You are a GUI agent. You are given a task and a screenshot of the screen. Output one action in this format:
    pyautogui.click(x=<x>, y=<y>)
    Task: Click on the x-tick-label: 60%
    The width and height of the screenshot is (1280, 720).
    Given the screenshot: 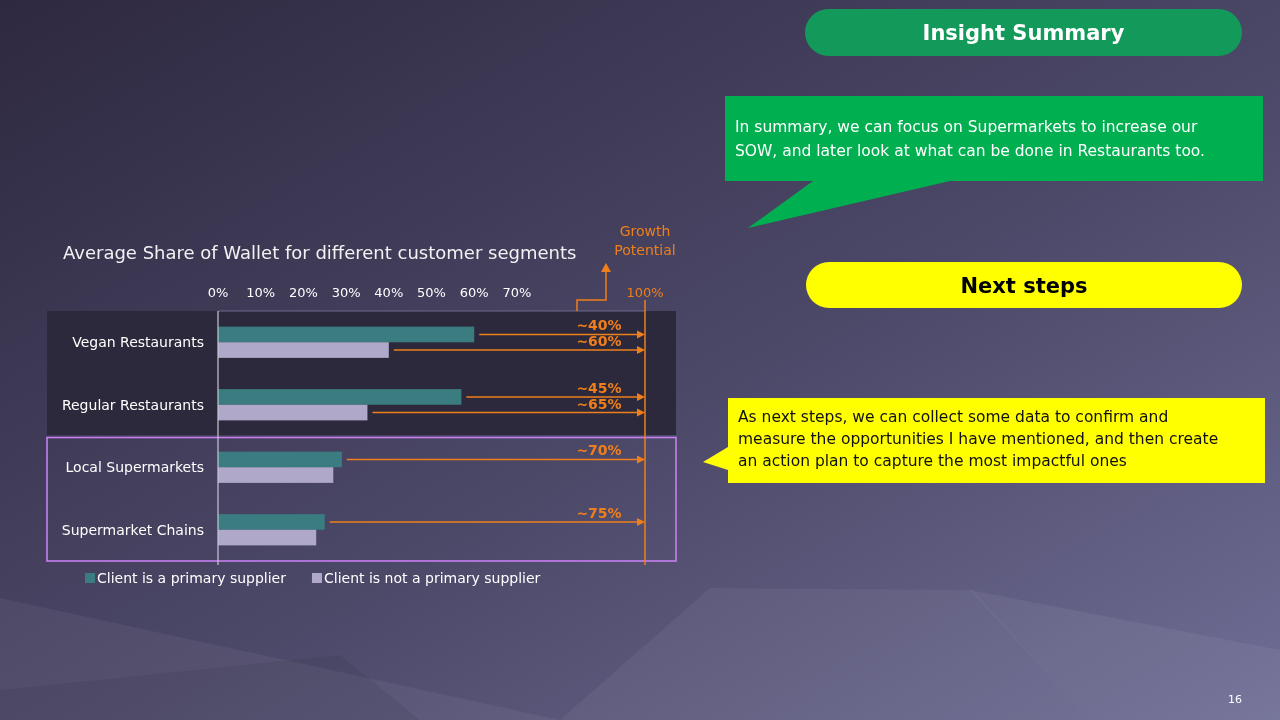 What is the action you would take?
    pyautogui.click(x=474, y=292)
    